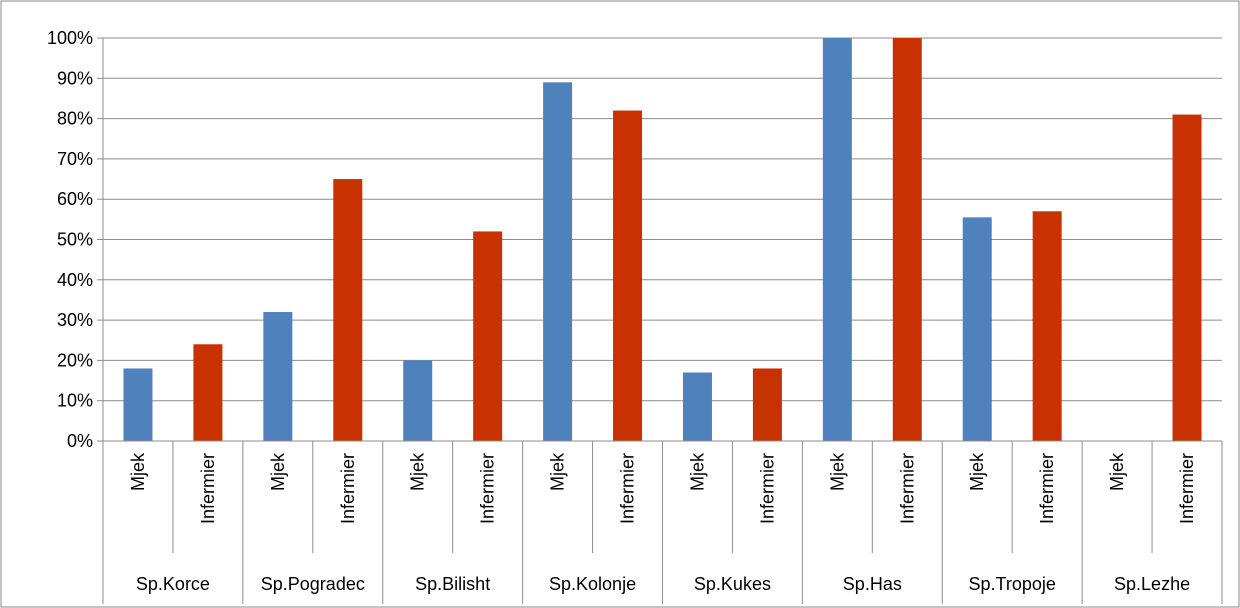 This screenshot has width=1240, height=608. I want to click on y-tick-label: 100%, so click(70, 38).